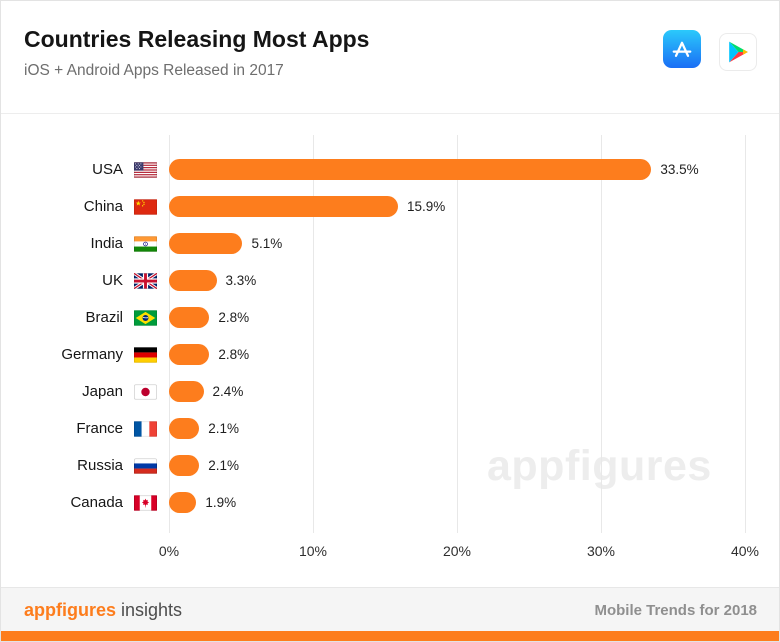 The width and height of the screenshot is (780, 642). What do you see at coordinates (710, 51) in the screenshot?
I see `store-icons` at bounding box center [710, 51].